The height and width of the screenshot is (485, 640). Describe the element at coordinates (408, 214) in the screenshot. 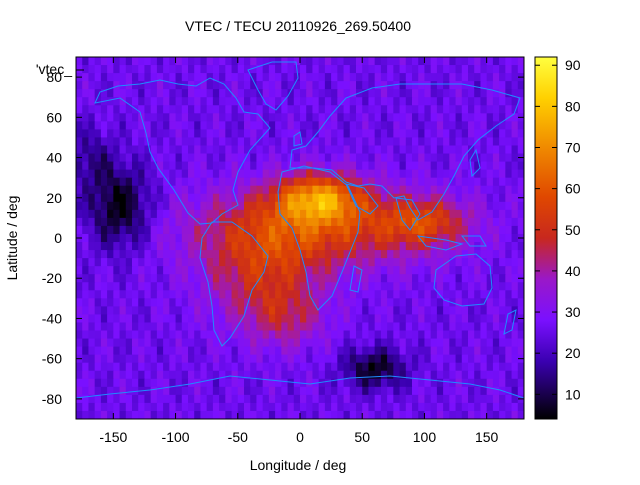

I see `coastline-india` at that location.